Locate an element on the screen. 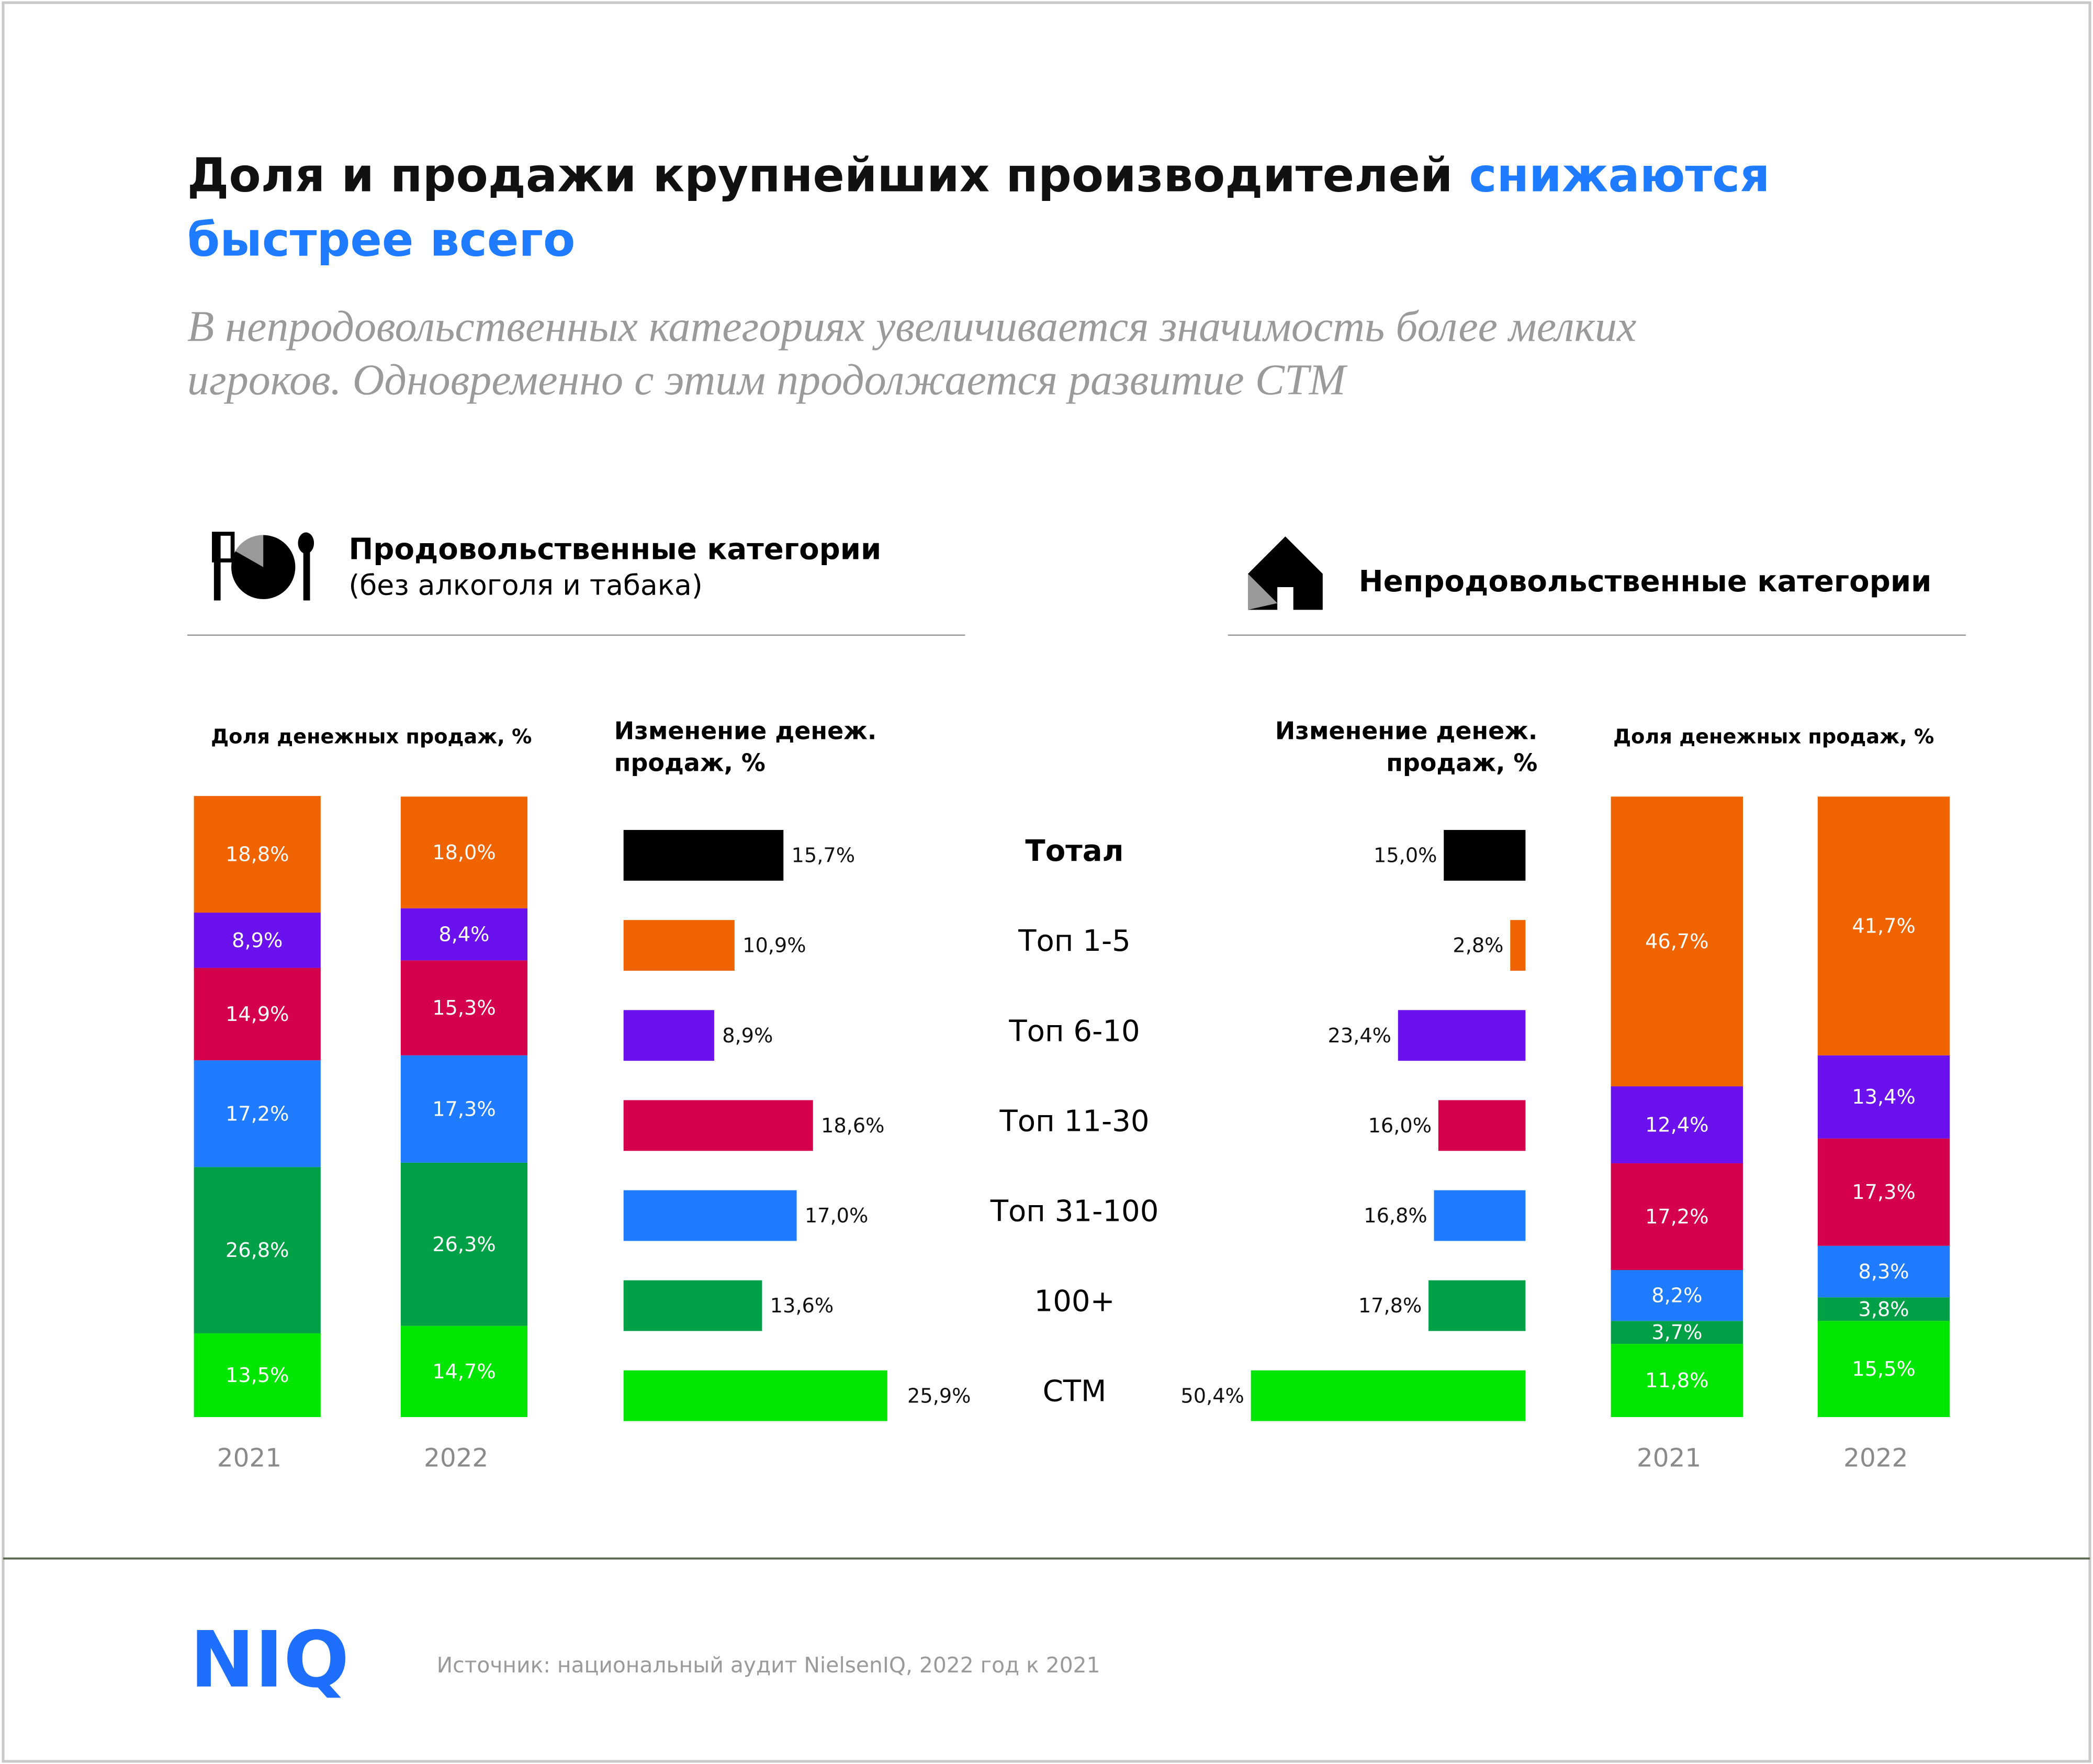  group-label: 100+ is located at coordinates (1074, 1302).